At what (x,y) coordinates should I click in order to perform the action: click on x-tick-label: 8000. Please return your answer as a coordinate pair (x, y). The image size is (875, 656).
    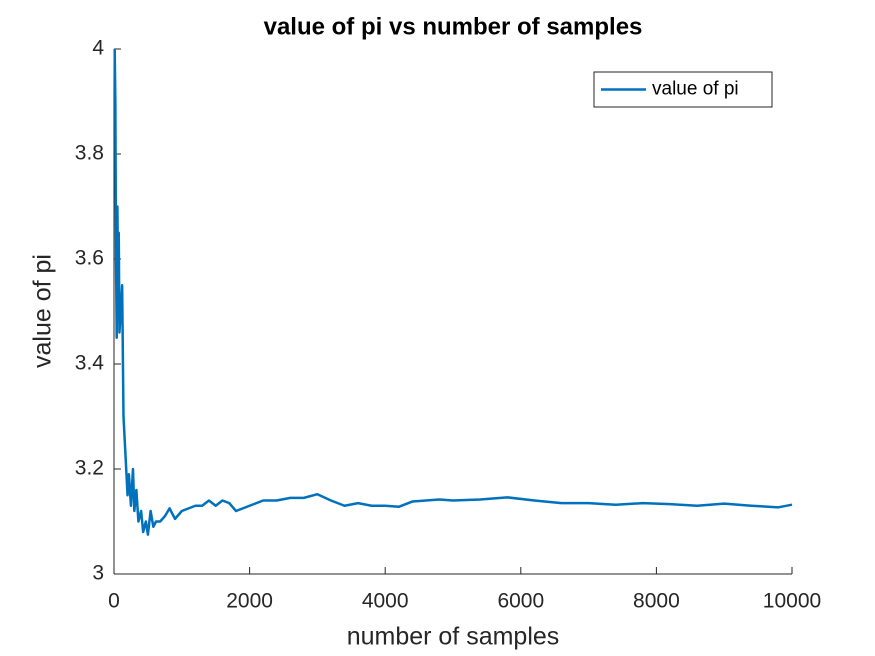
    Looking at the image, I should click on (656, 601).